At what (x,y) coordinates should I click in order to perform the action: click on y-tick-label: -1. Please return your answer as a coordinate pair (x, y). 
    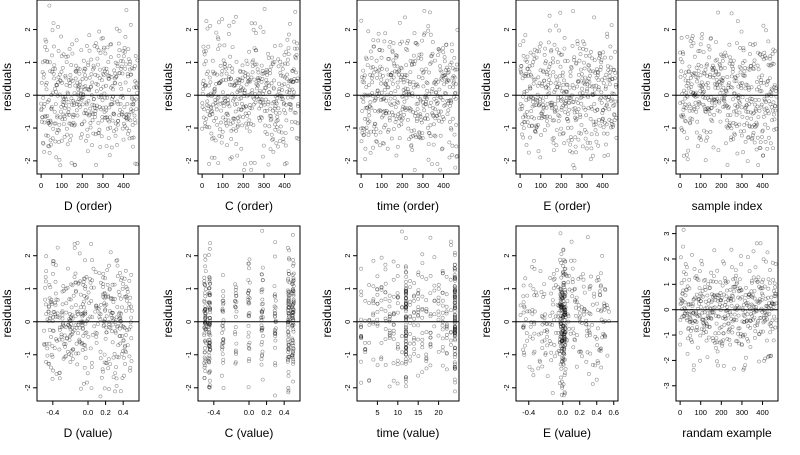
    Looking at the image, I should click on (188, 354).